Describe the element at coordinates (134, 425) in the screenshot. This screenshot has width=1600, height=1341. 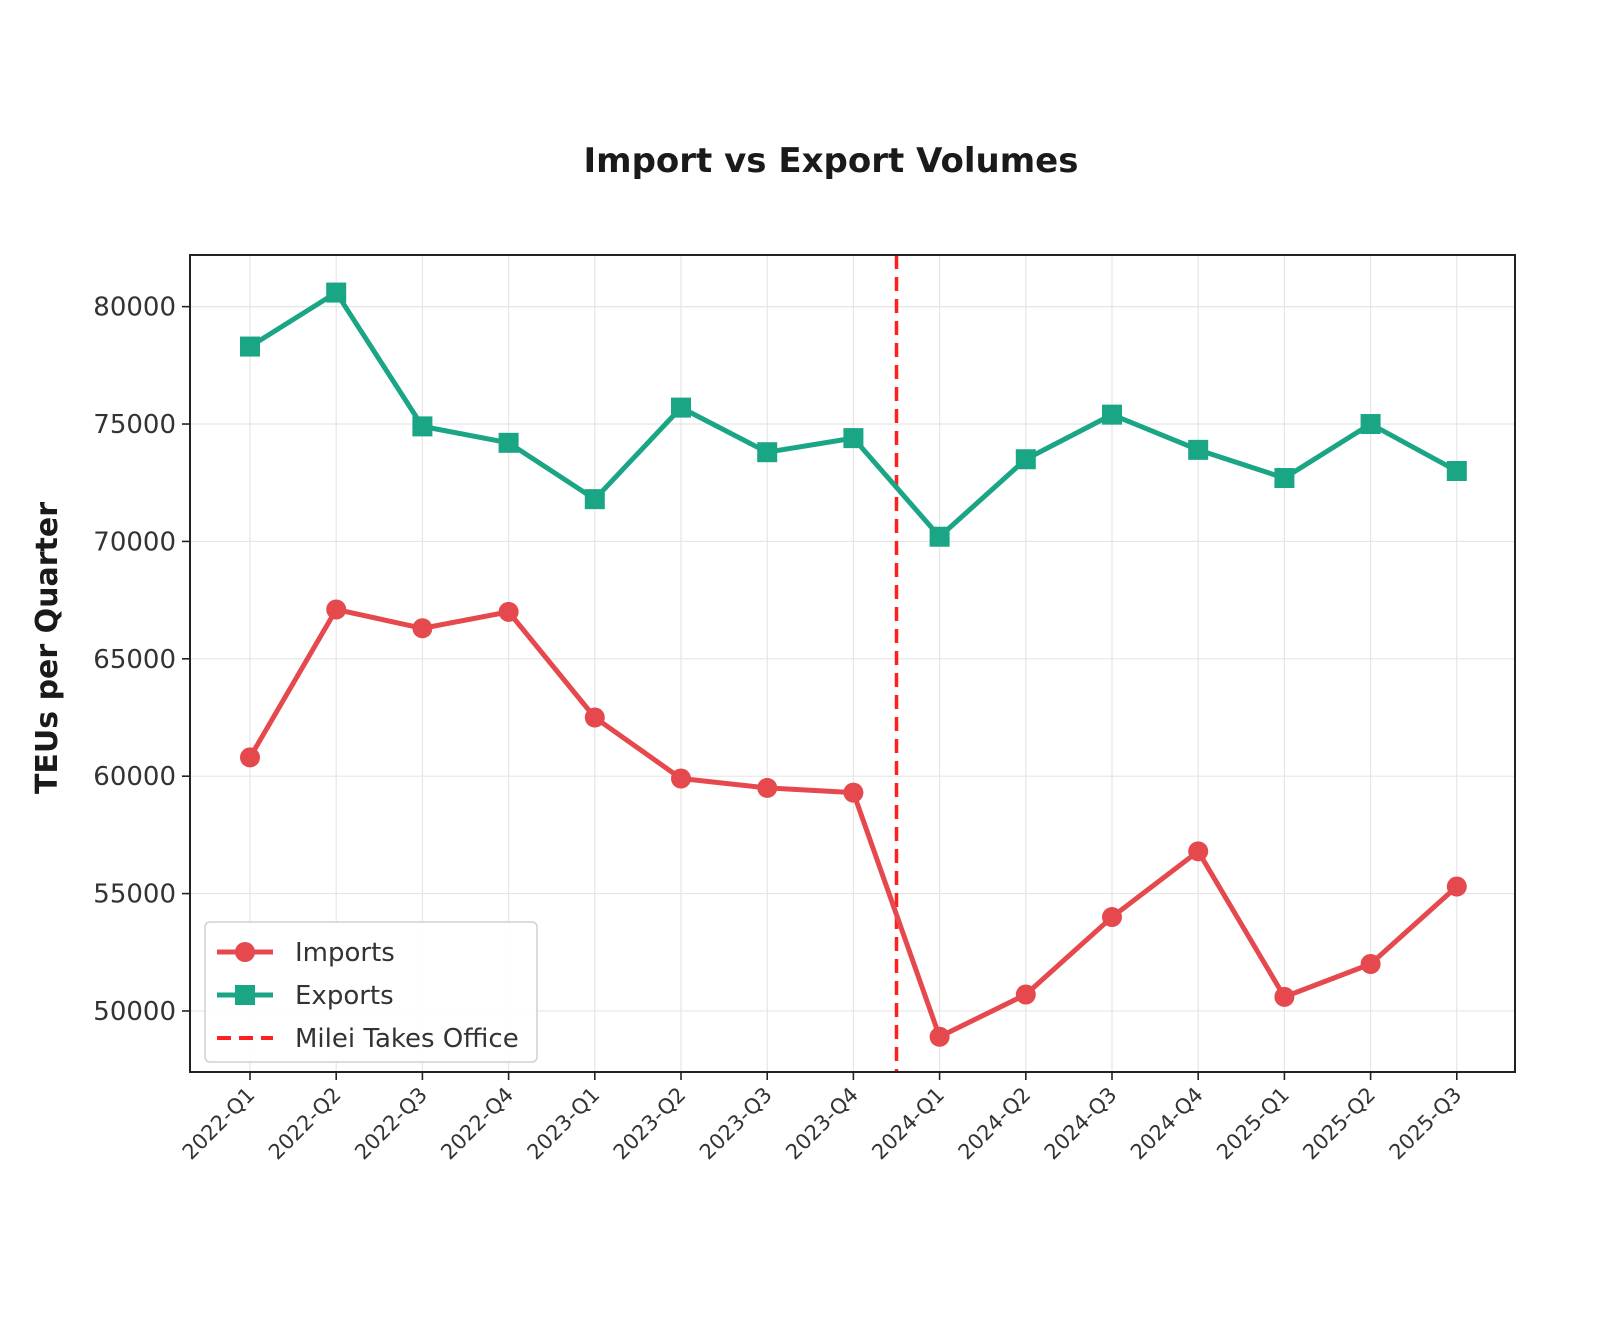
I see `y-tick-label: 75000` at that location.